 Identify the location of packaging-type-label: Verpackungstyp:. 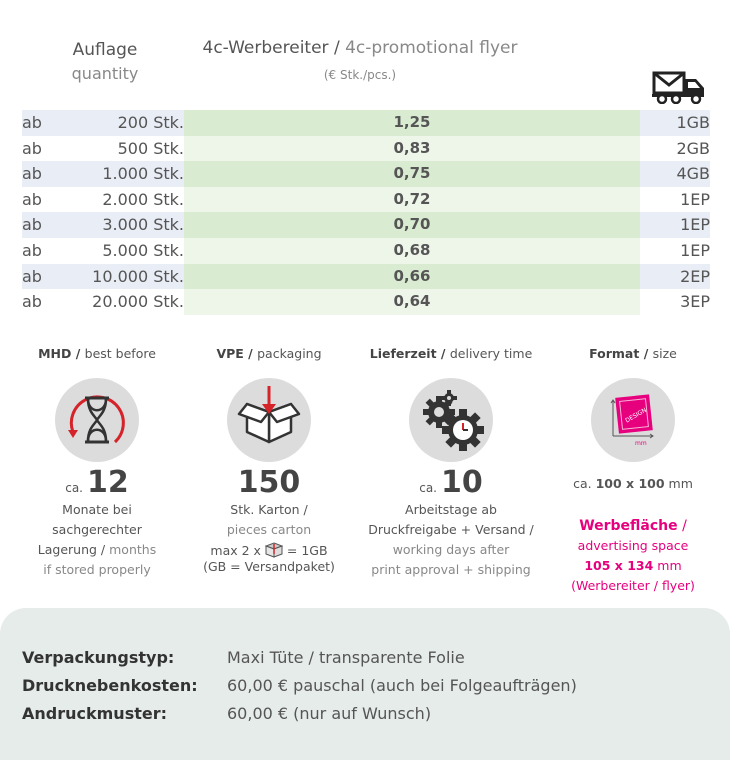
(98, 657).